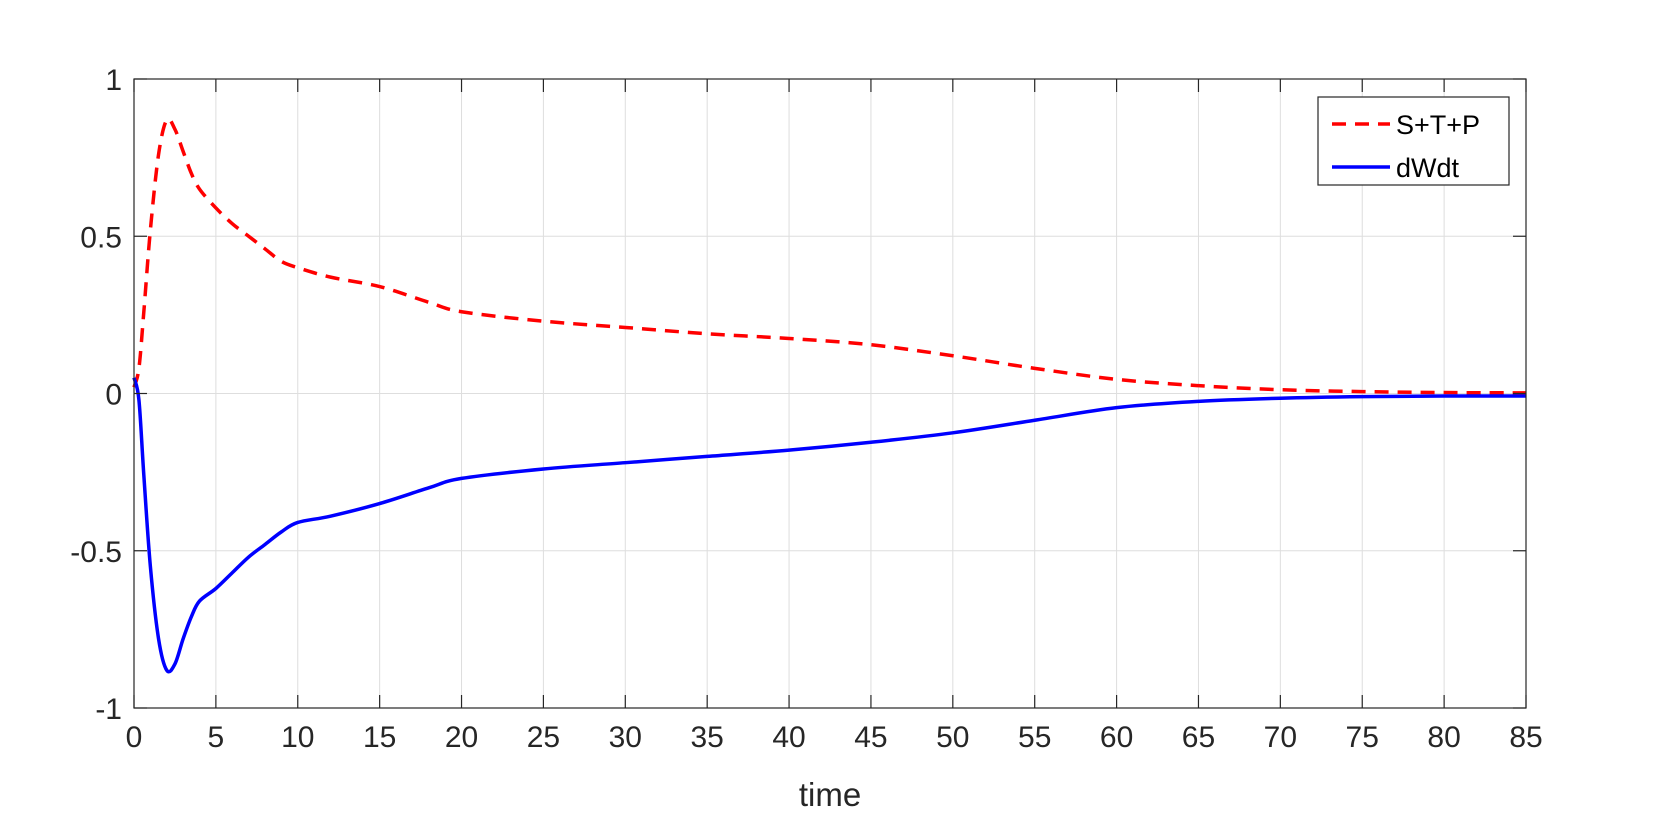 Image resolution: width=1667 pixels, height=833 pixels. What do you see at coordinates (216, 737) in the screenshot?
I see `x-tick-label: 5` at bounding box center [216, 737].